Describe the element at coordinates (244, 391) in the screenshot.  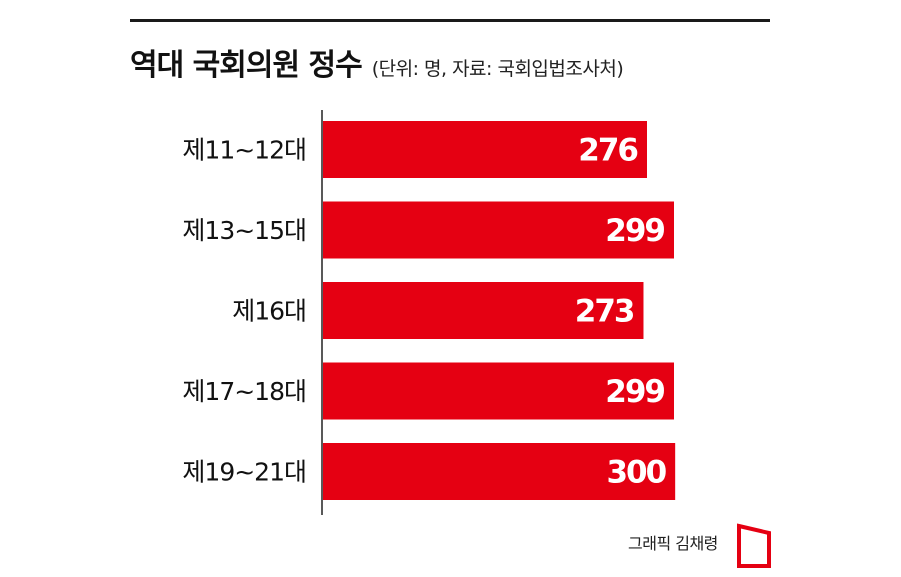
I see `category-label: 제17~18대` at that location.